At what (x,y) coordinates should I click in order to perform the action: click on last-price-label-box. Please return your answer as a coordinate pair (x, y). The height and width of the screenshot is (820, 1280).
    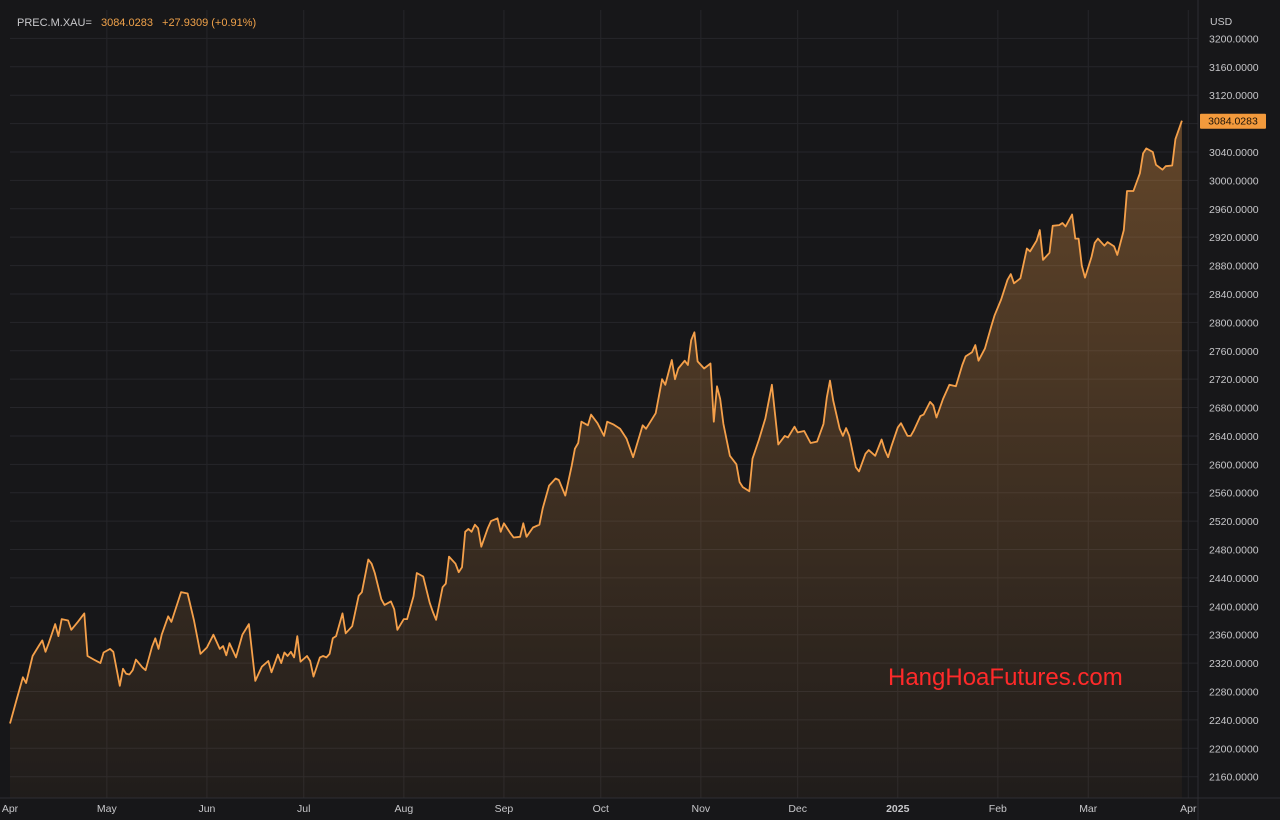
    Looking at the image, I should click on (1233, 121).